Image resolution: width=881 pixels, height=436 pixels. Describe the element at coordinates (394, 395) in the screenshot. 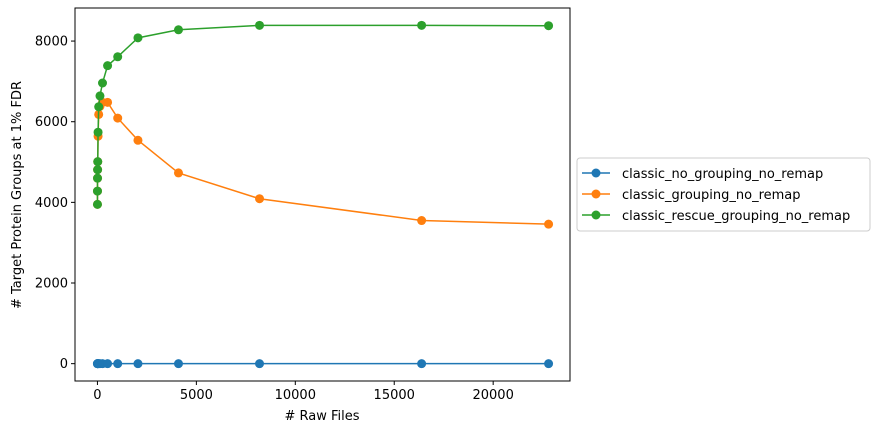

I see `x-tick-label: 15000` at that location.